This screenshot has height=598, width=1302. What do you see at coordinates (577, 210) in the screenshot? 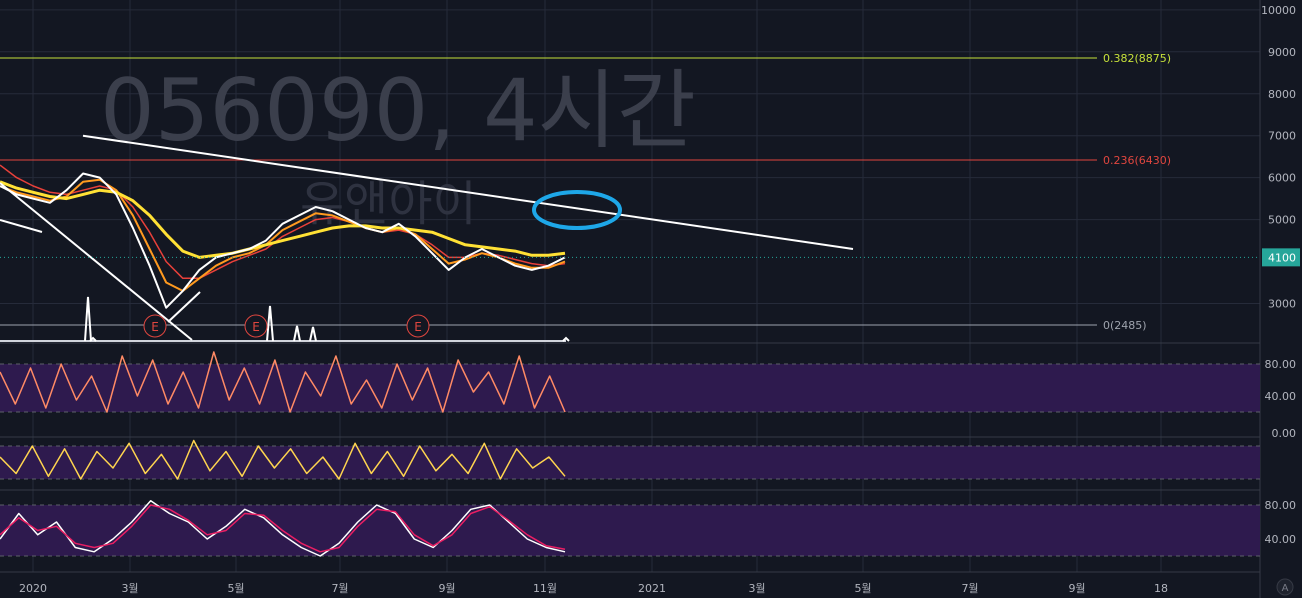
I see `highlight-ellipse` at bounding box center [577, 210].